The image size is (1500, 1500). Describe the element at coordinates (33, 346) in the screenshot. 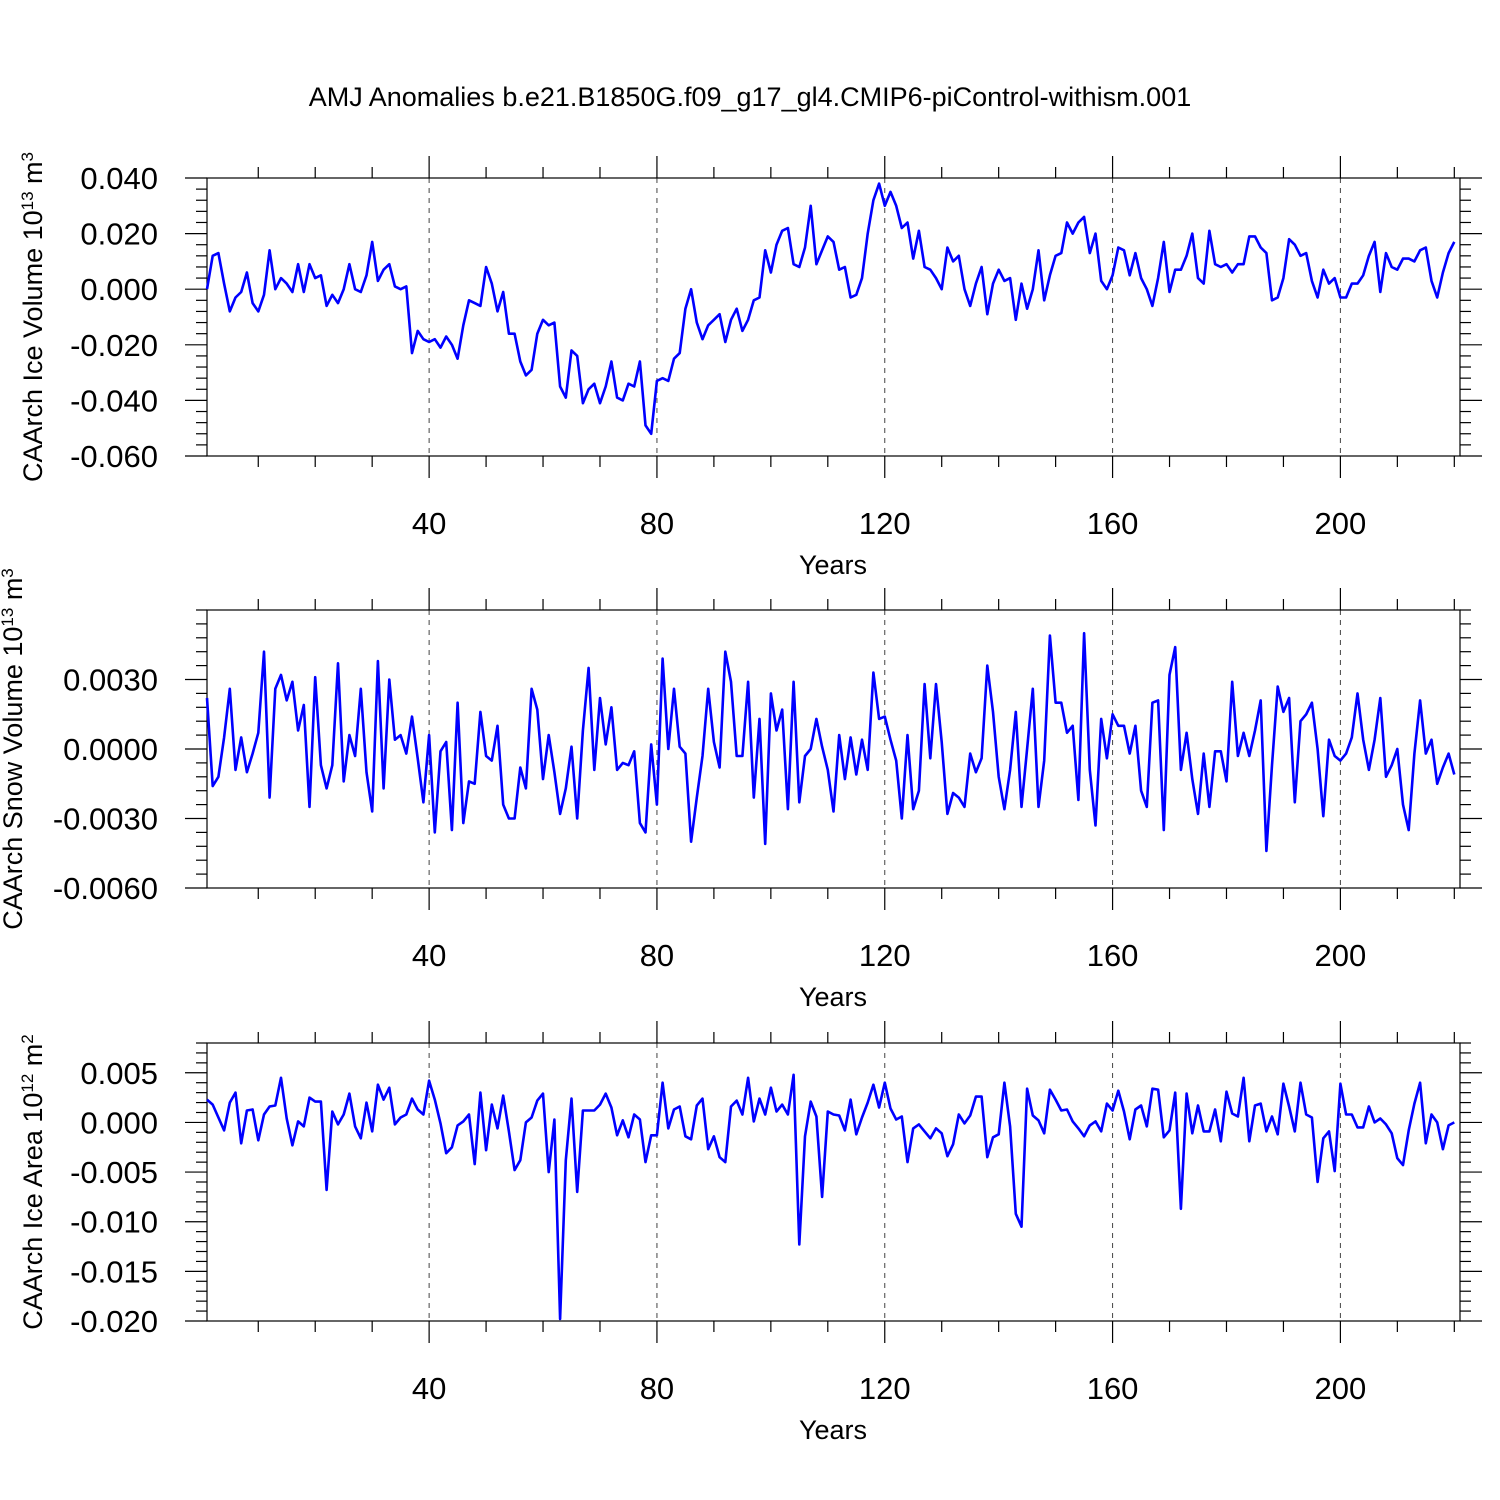

I see `y-axis-label-text: CAArch Ice Volume 10` at that location.